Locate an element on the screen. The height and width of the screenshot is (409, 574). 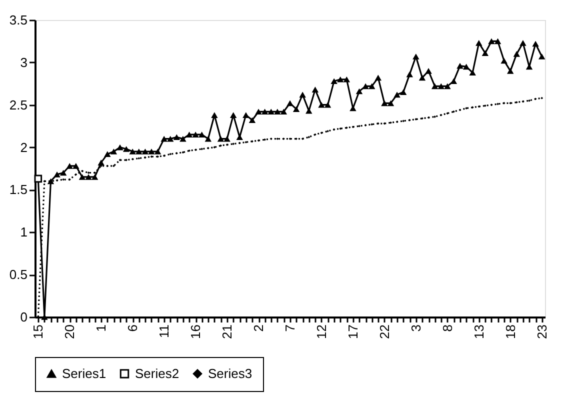
y-tick-label: 1.5 is located at coordinates (18, 190).